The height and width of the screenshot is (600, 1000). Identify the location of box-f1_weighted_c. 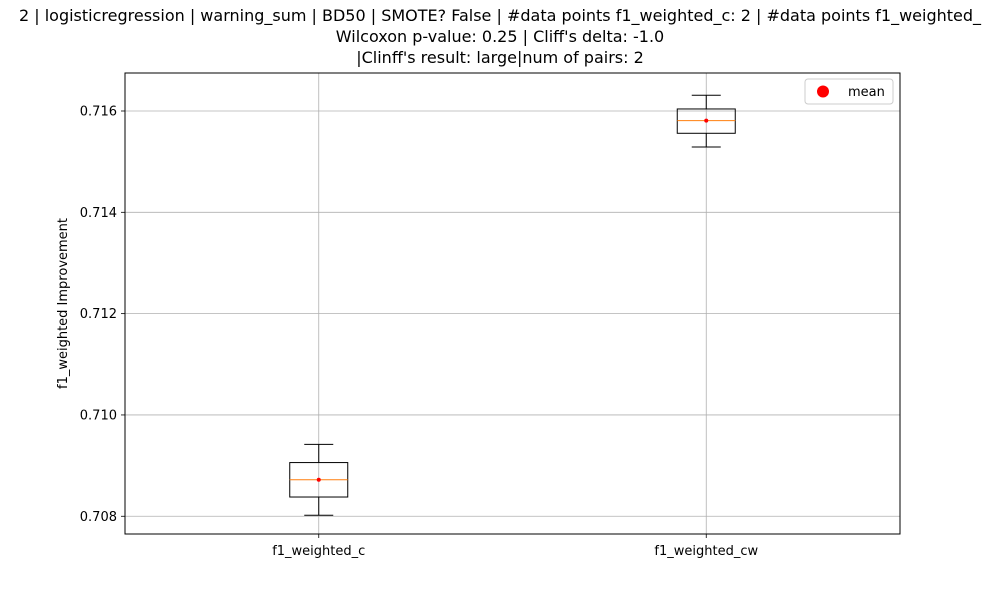
(319, 479).